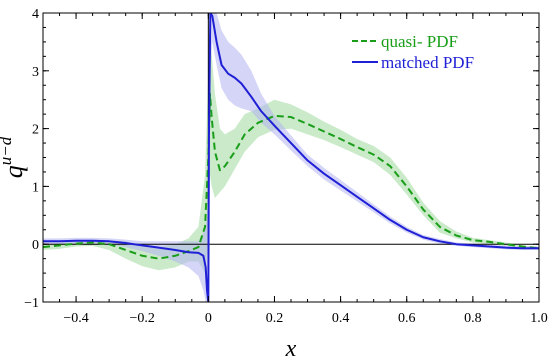  I want to click on legend: quasi- PDF matched PDF, so click(413, 52).